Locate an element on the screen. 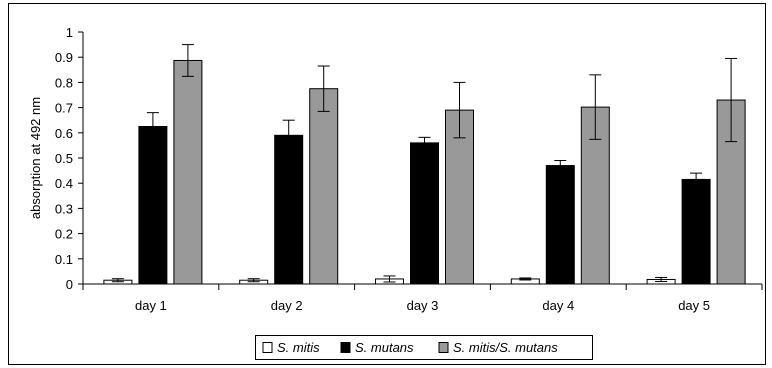 This screenshot has width=772, height=368. y-tick-label: 0.6 is located at coordinates (64, 133).